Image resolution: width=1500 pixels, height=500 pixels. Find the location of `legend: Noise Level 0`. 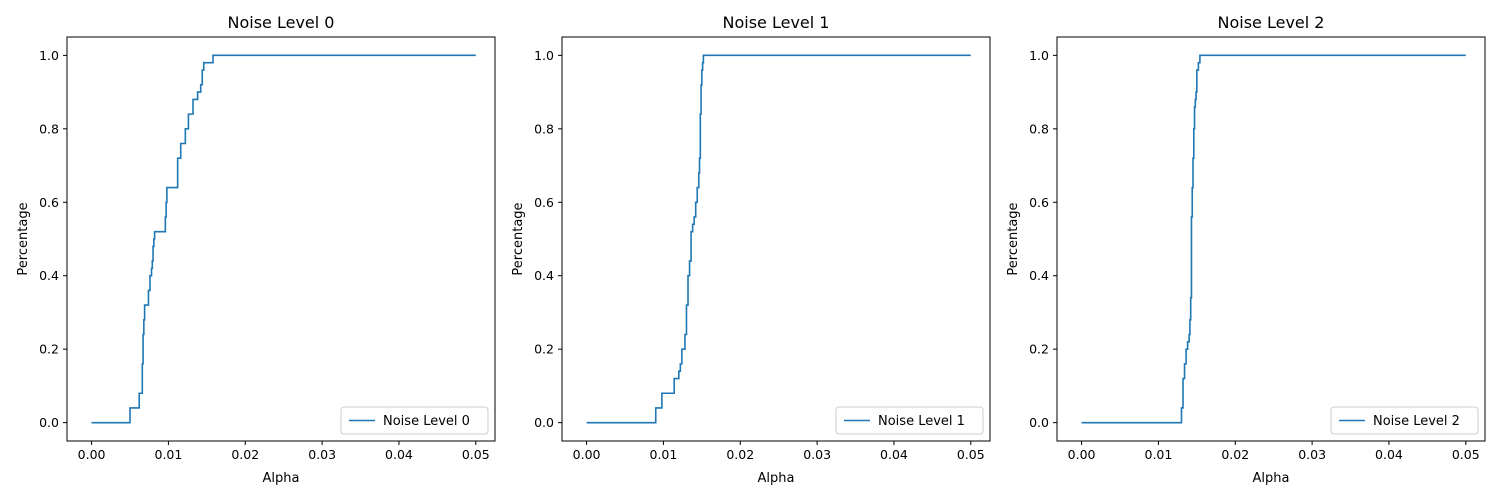

legend: Noise Level 0 is located at coordinates (414, 420).